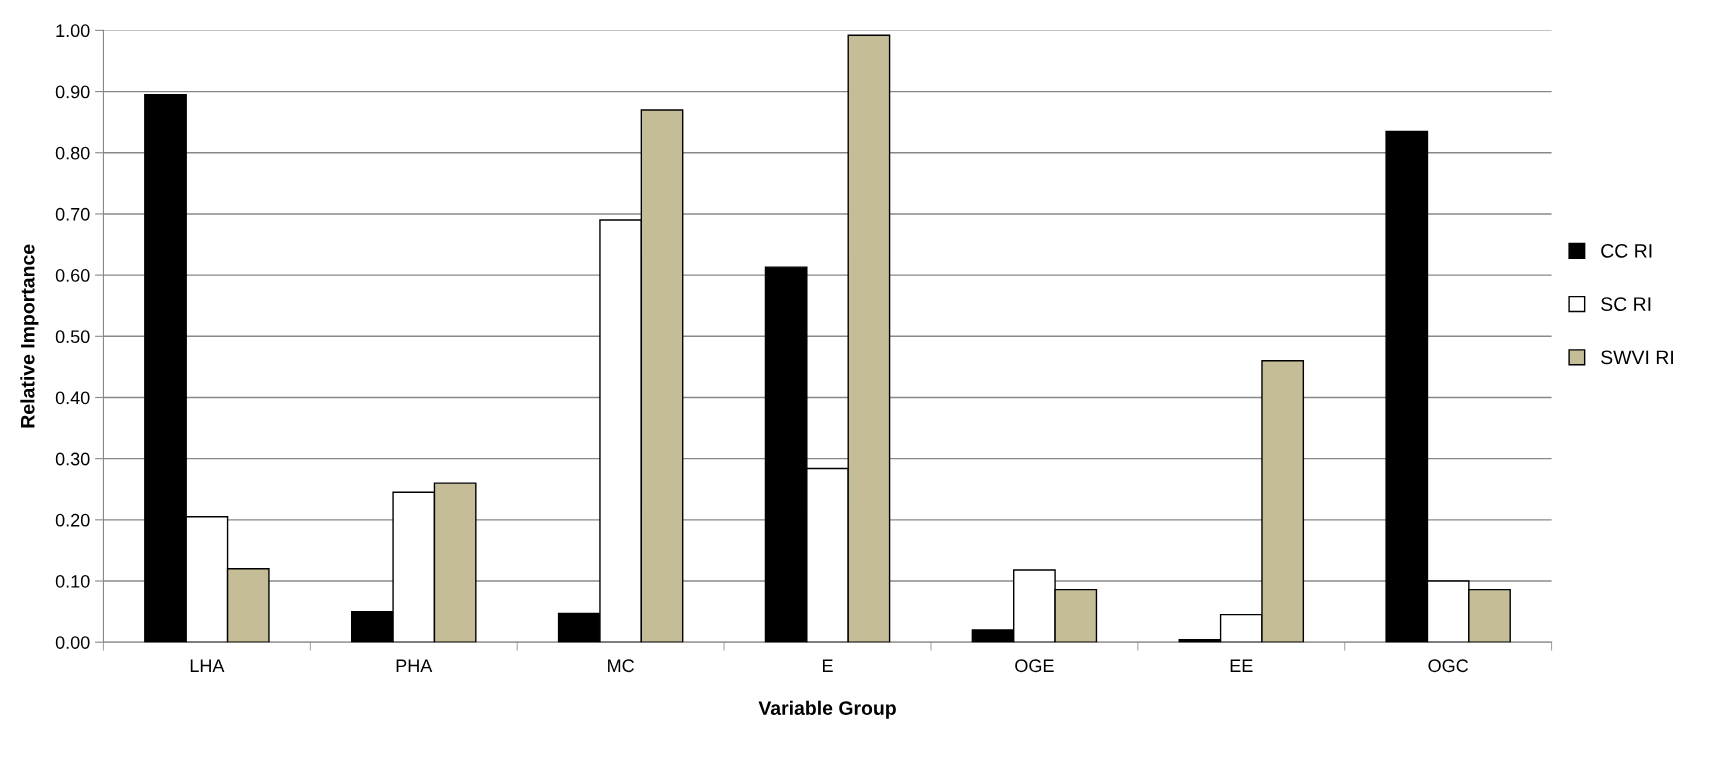  What do you see at coordinates (72, 459) in the screenshot?
I see `y-tick-label: 0.30` at bounding box center [72, 459].